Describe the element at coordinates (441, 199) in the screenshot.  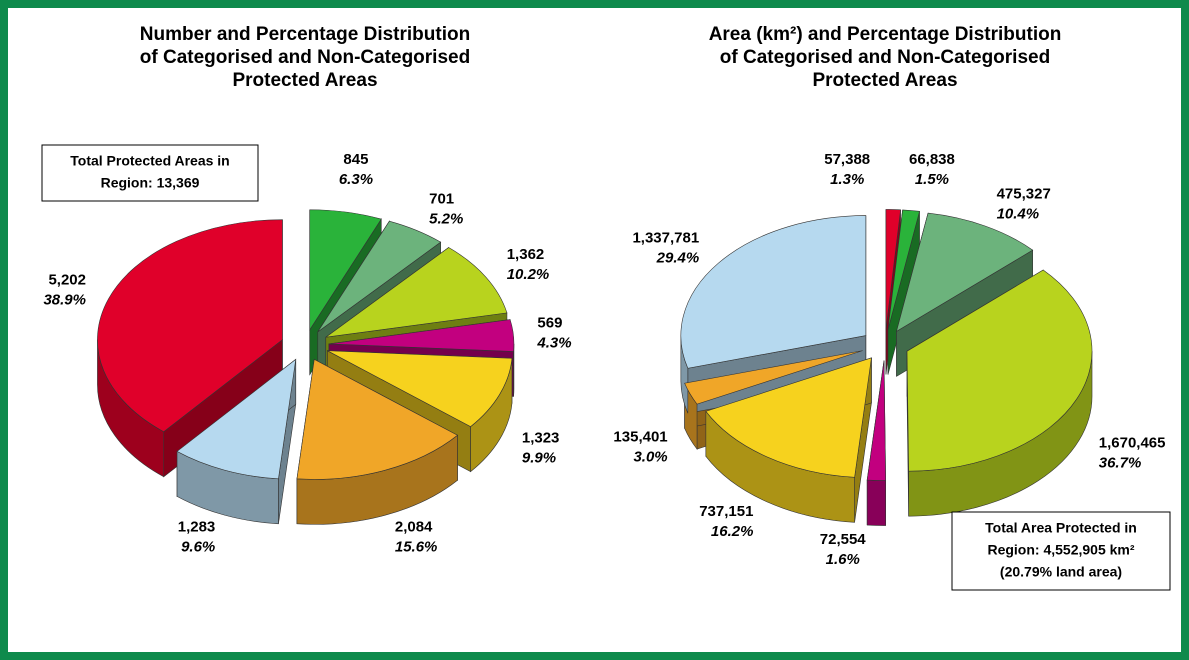
I see `value-label: 701` at that location.